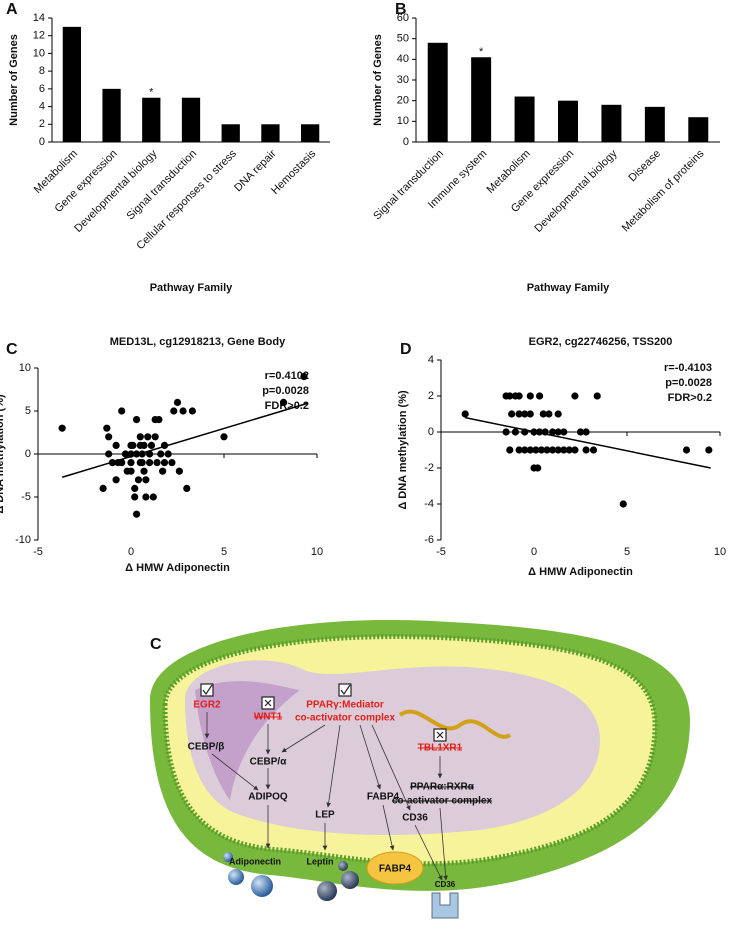  What do you see at coordinates (42, 89) in the screenshot?
I see `y-tick-label: 6` at bounding box center [42, 89].